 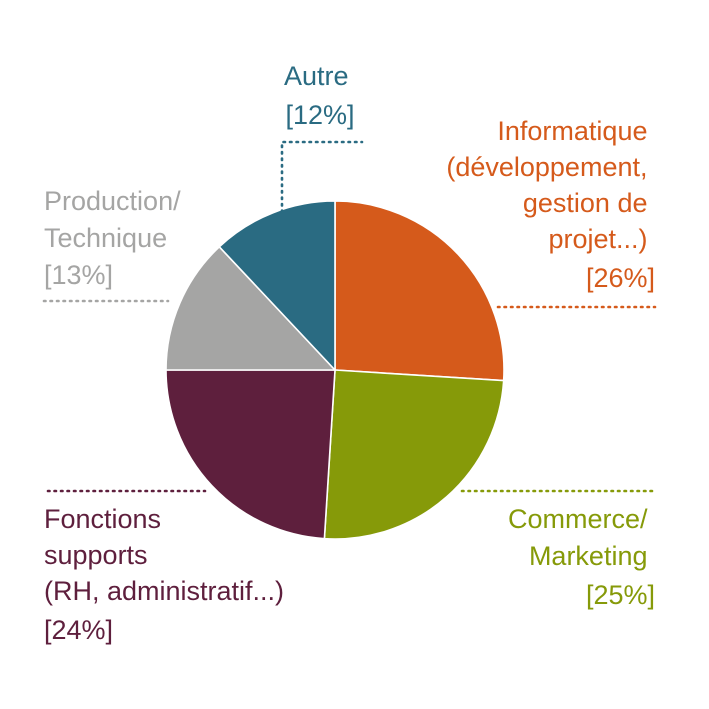 What do you see at coordinates (116, 238) in the screenshot?
I see `slice-label-production: Production/ Technique [13%]` at bounding box center [116, 238].